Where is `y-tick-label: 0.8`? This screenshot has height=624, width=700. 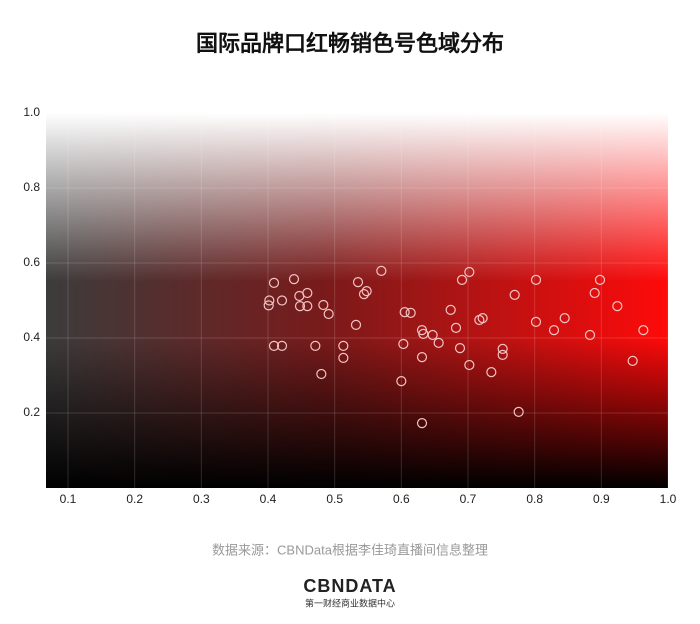
y-tick-label: 0.8 is located at coordinates (31, 187).